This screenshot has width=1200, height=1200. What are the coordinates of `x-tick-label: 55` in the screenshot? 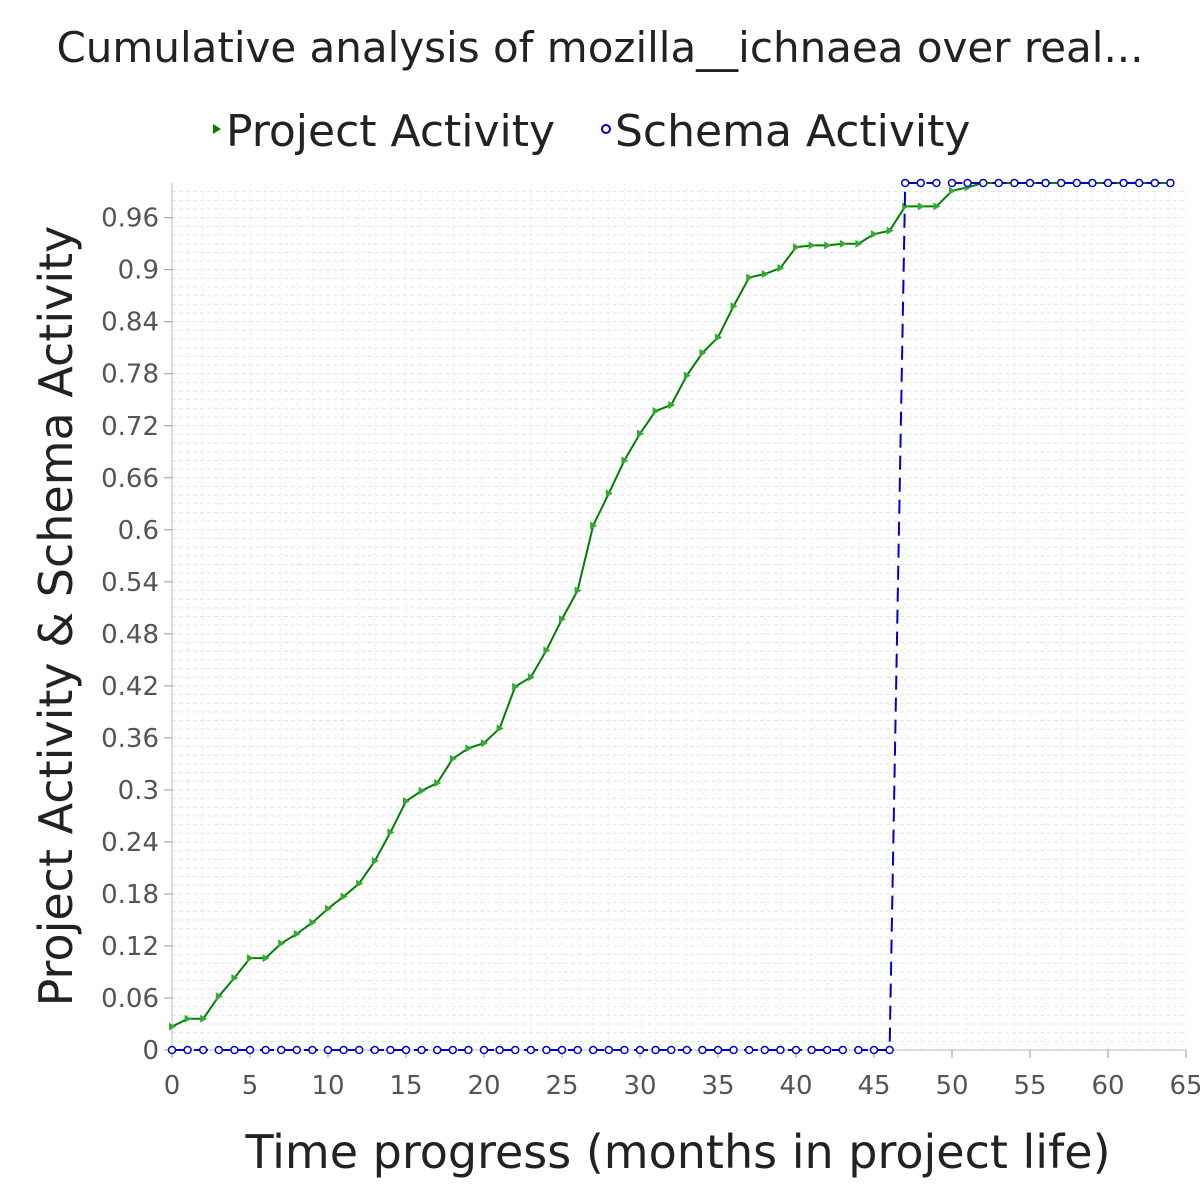 It's located at (1029, 1086).